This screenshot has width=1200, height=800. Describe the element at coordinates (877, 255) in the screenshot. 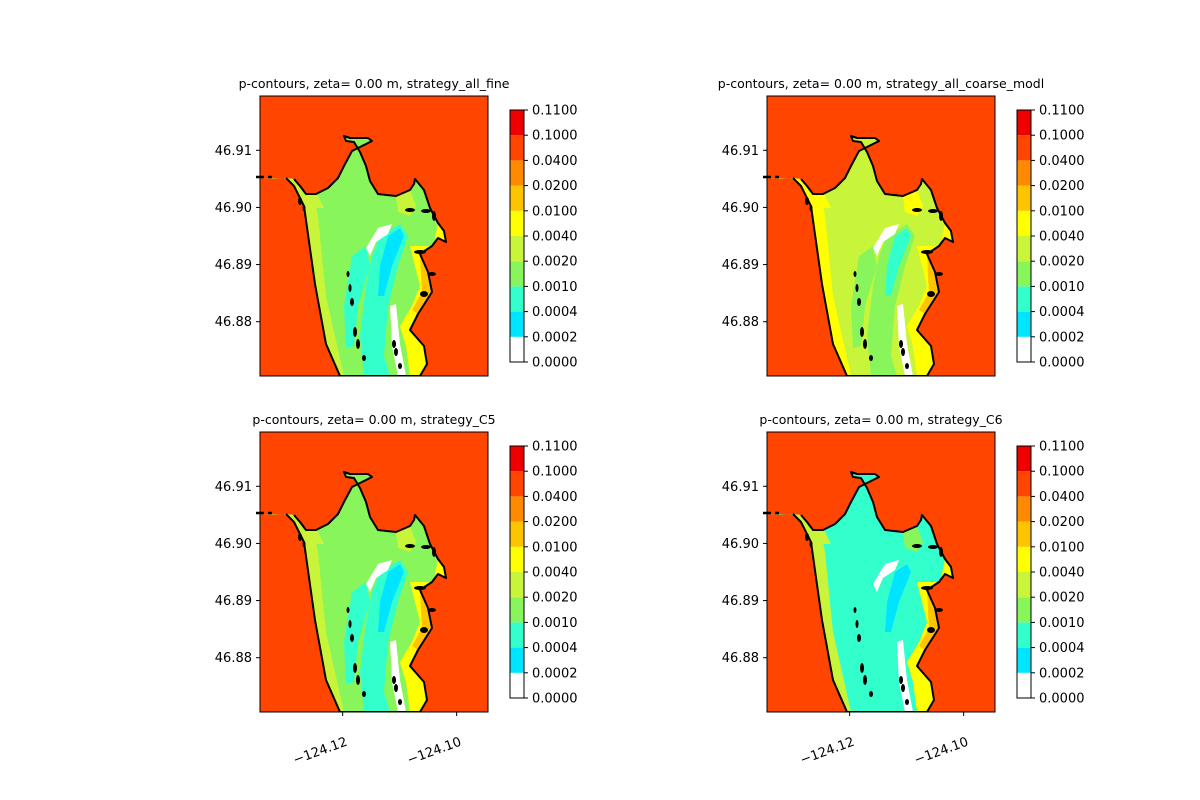

I see `shoreline-east` at that location.